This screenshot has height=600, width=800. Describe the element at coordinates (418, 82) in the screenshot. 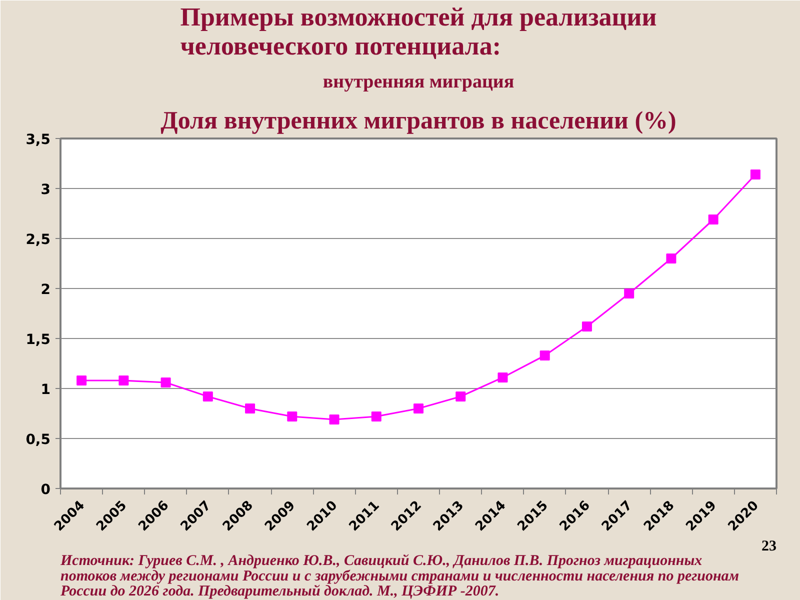

I see `chart-subtitle: внутренняя миграция` at that location.